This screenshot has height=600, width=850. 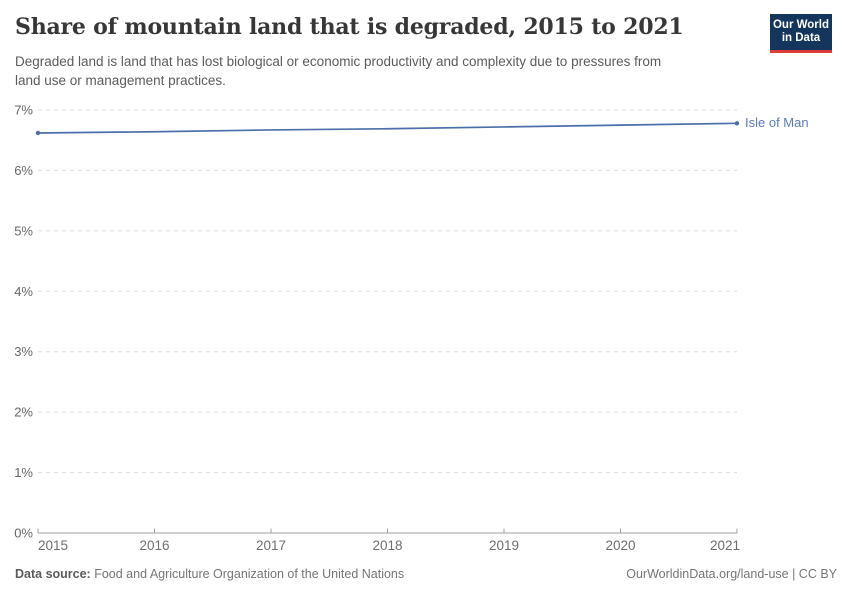 What do you see at coordinates (504, 545) in the screenshot?
I see `x-tick-label: 2019` at bounding box center [504, 545].